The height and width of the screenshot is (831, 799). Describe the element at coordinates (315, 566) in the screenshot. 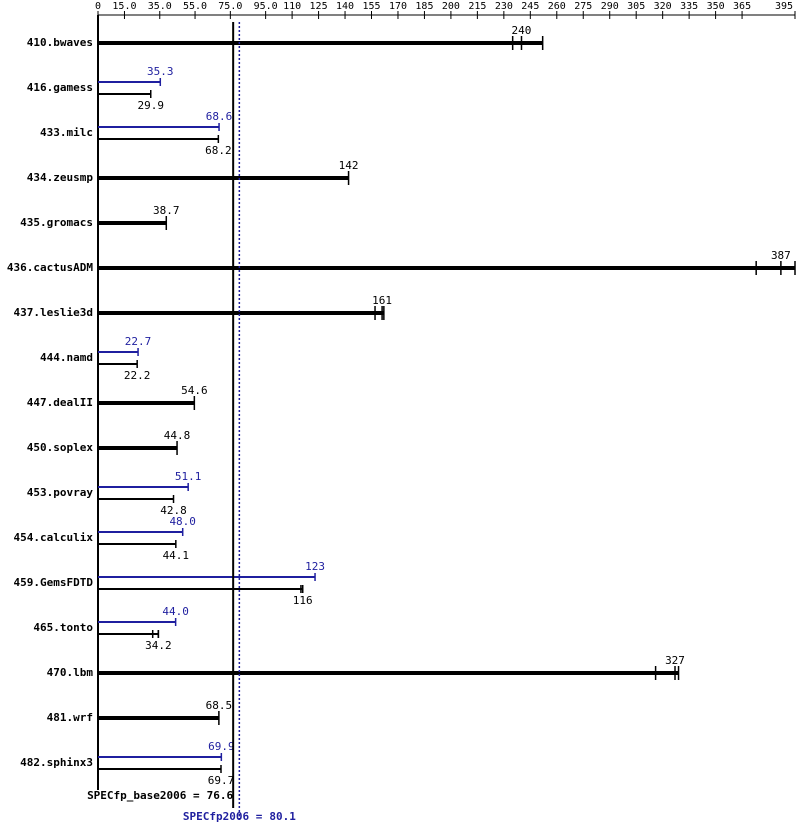

I see `value-label: 123` at that location.